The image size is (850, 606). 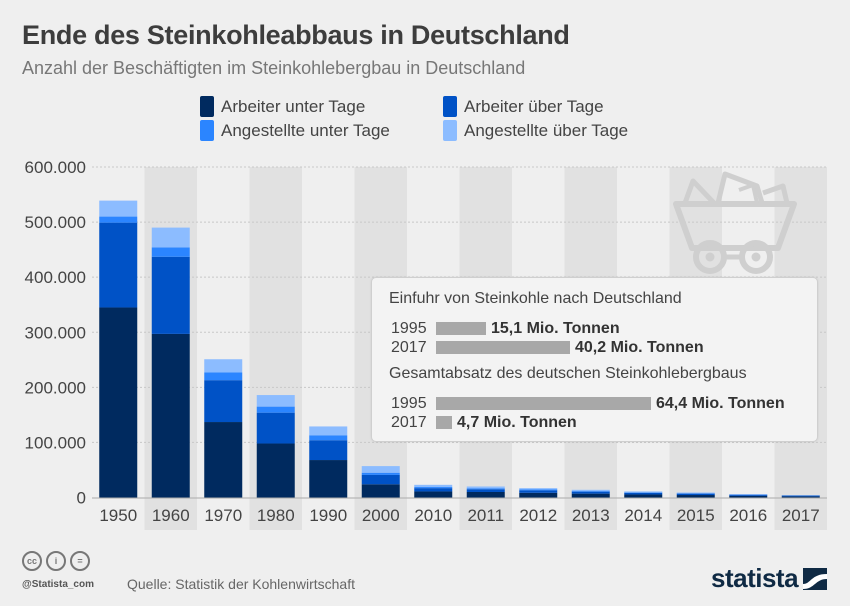 What do you see at coordinates (769, 578) in the screenshot?
I see `statista-logo: statista` at bounding box center [769, 578].